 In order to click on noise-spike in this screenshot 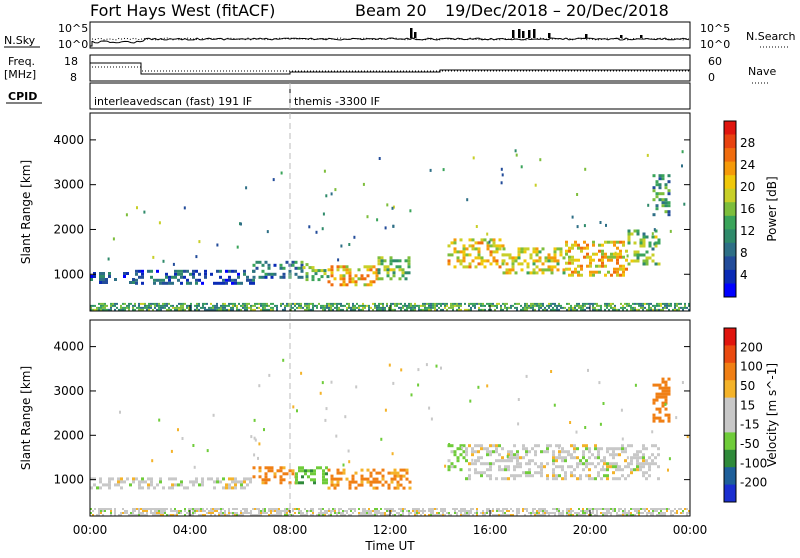, I will do `click(513, 34)`.